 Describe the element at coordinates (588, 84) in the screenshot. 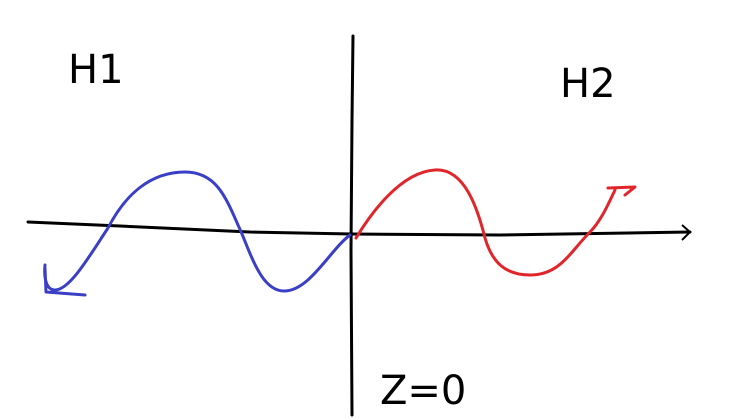

I see `right-region-label: H2` at that location.